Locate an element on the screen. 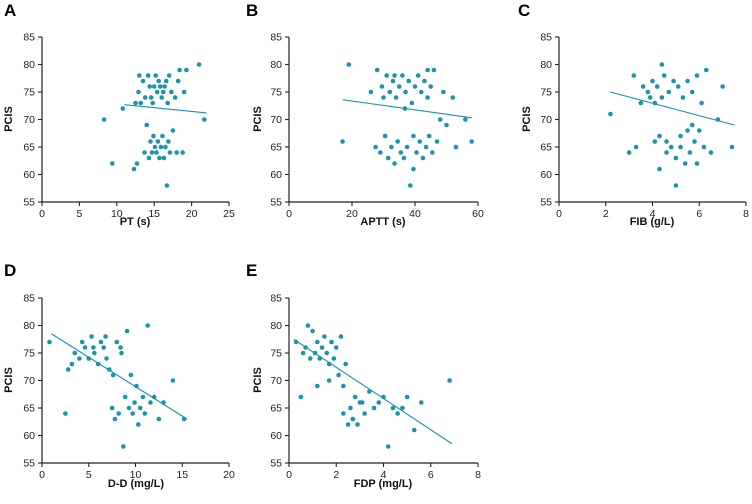  y-tick-label-c: 70 is located at coordinates (546, 120).